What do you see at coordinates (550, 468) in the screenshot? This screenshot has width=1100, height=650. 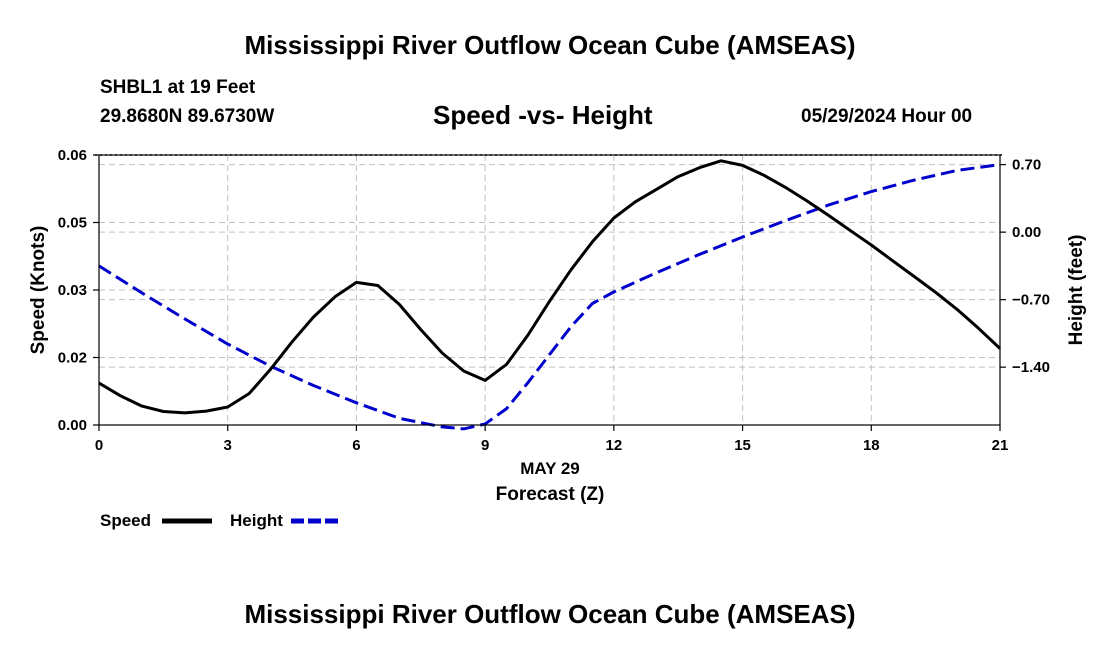 I see `x-axis-date-label: MAY 29` at bounding box center [550, 468].